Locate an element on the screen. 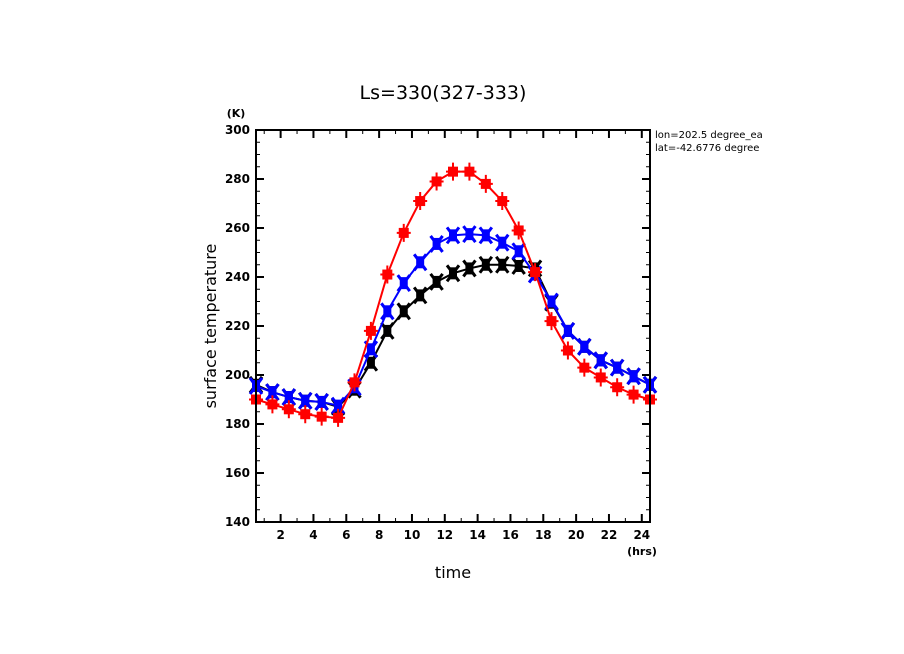 The height and width of the screenshot is (654, 904). x-tick-label: 18 is located at coordinates (543, 535).